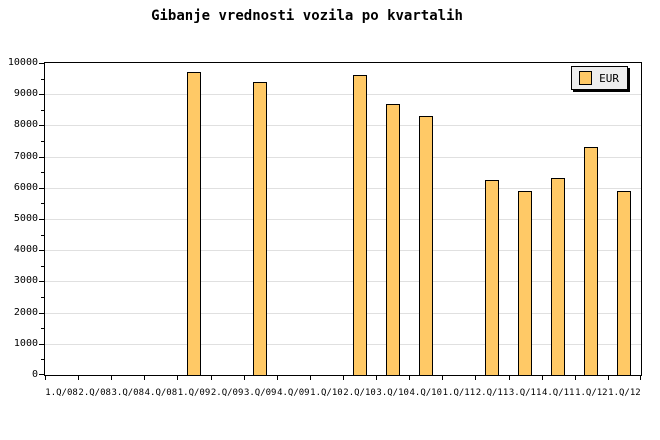 The height and width of the screenshot is (440, 660). I want to click on legend: EUR, so click(599, 78).